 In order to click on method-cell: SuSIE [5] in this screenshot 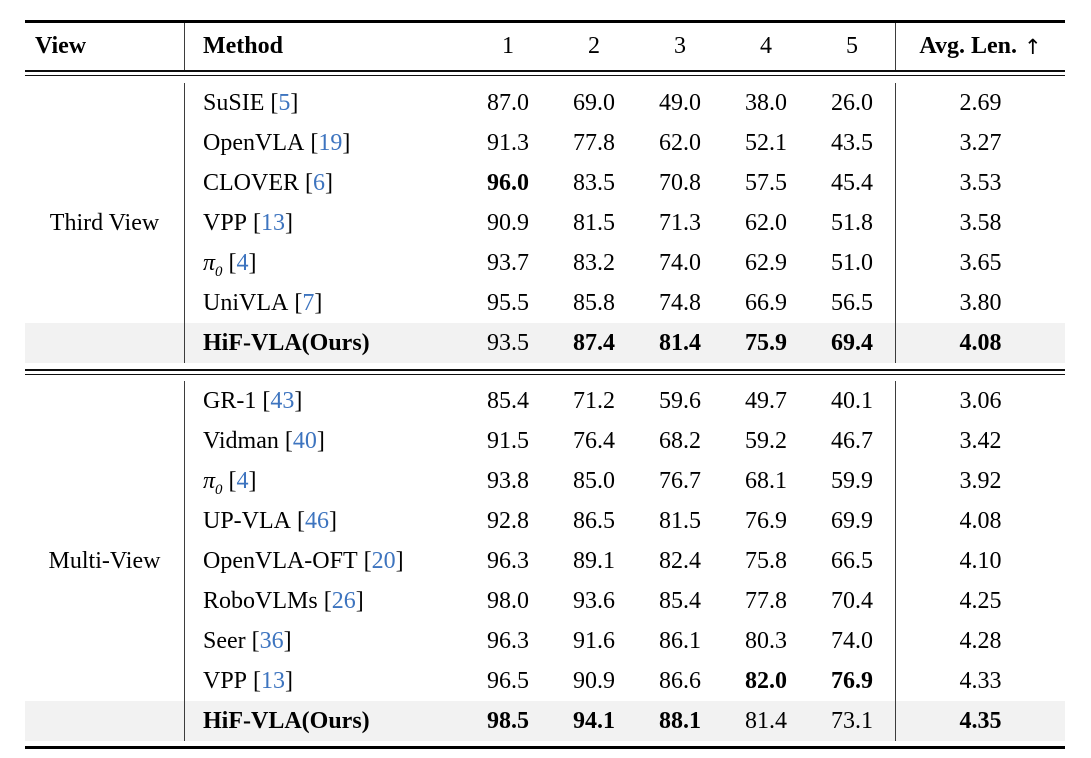, I will do `click(251, 102)`.